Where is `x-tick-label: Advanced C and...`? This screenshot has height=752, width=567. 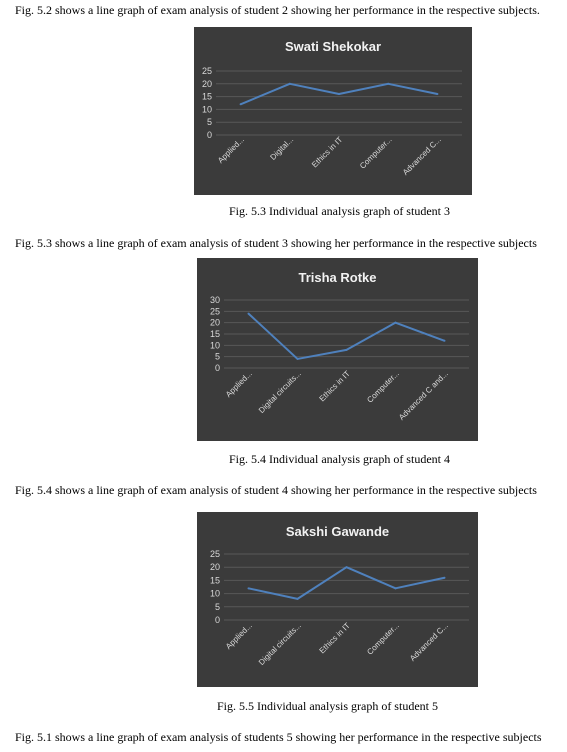
x-tick-label: Advanced C and... is located at coordinates (423, 395).